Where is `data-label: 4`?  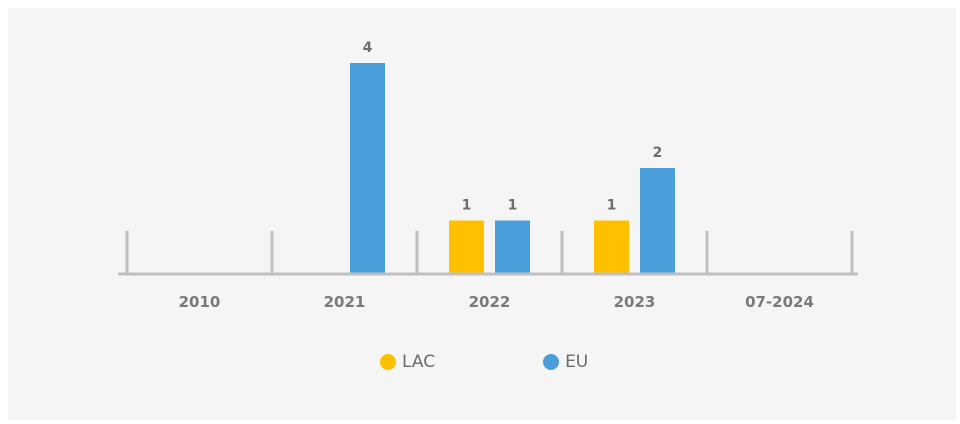 data-label: 4 is located at coordinates (368, 48).